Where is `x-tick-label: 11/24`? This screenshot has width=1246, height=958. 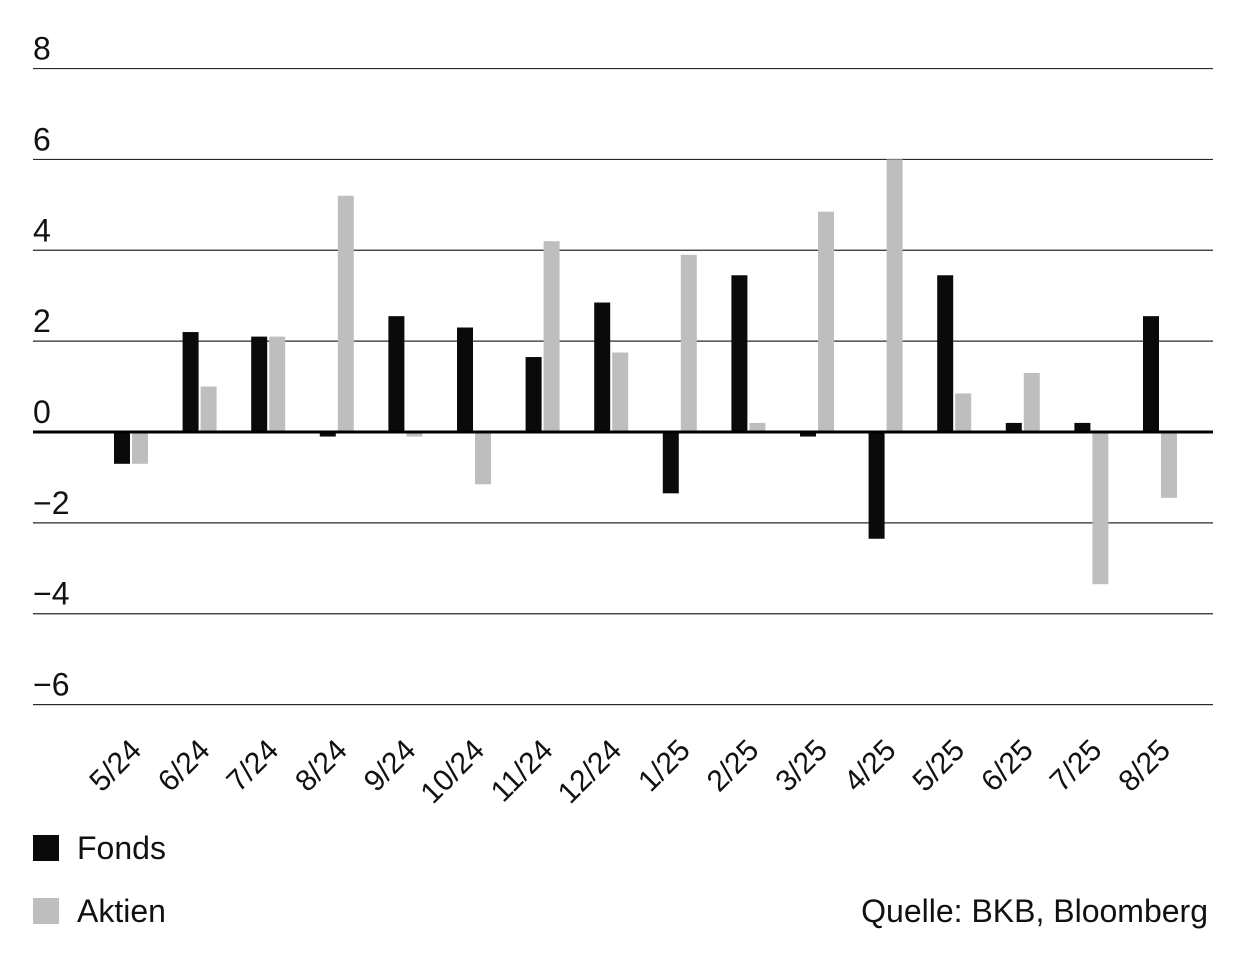
x-tick-label: 11/24 is located at coordinates (522, 771).